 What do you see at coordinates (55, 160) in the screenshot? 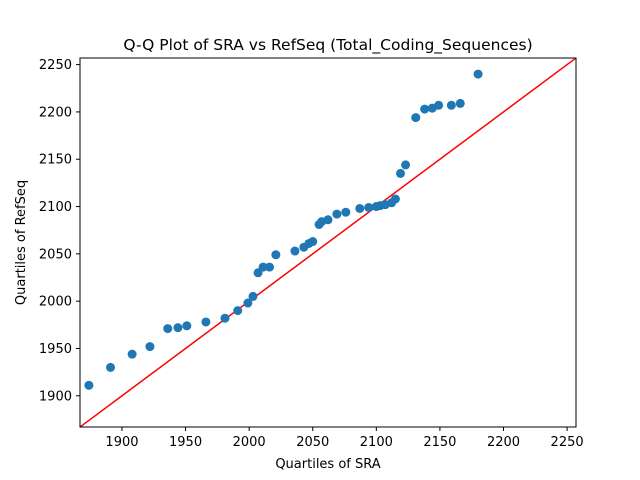
I see `y-tick-label: 2150` at bounding box center [55, 160].